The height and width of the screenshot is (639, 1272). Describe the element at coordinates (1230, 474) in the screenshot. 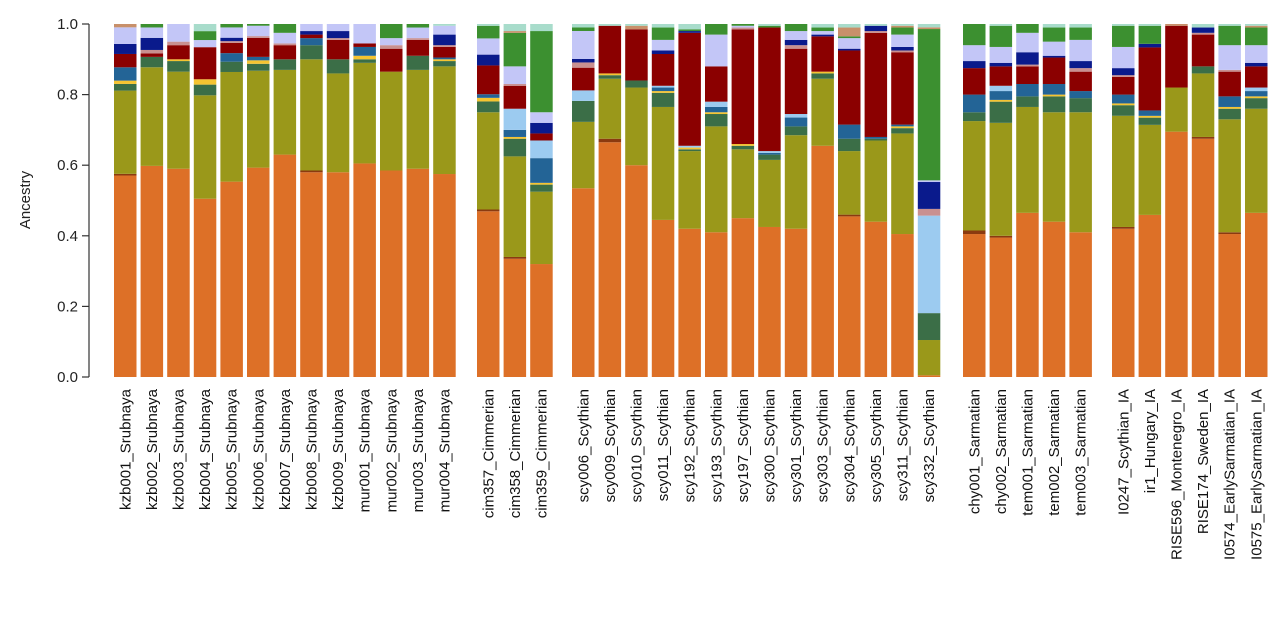

I see `x-tick-label: I0574_EarlySarmatian_IA` at that location.